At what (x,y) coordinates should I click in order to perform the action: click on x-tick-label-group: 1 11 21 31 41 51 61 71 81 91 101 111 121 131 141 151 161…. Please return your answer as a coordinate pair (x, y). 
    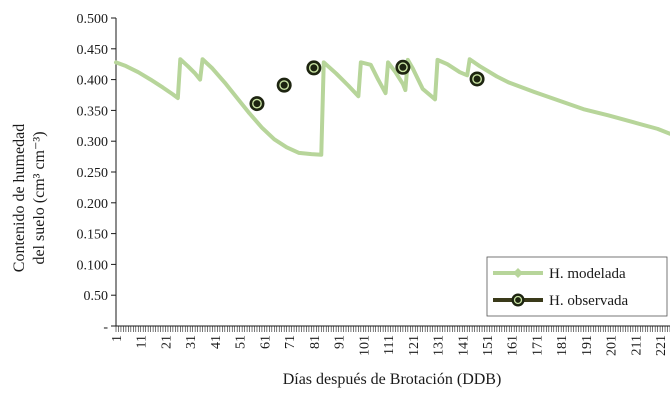
    Looking at the image, I should click on (389, 345).